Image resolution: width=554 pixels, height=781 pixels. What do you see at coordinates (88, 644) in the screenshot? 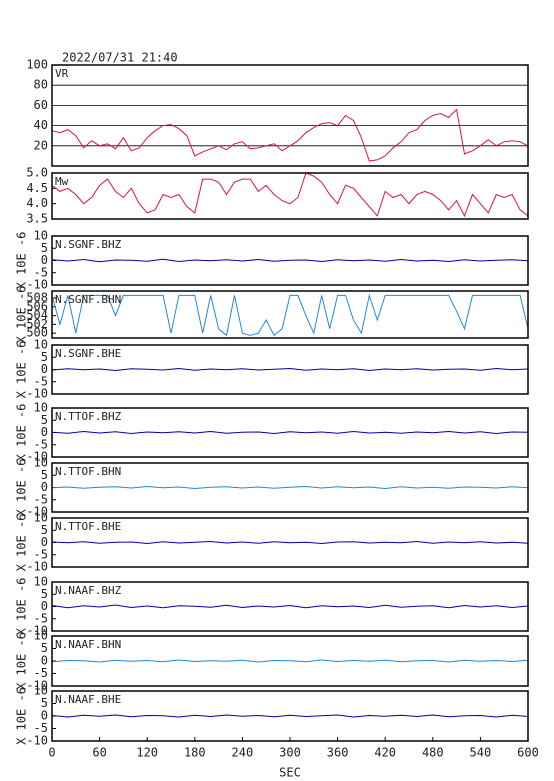
I see `panel-label: N.NAAF.BHN` at bounding box center [88, 644].